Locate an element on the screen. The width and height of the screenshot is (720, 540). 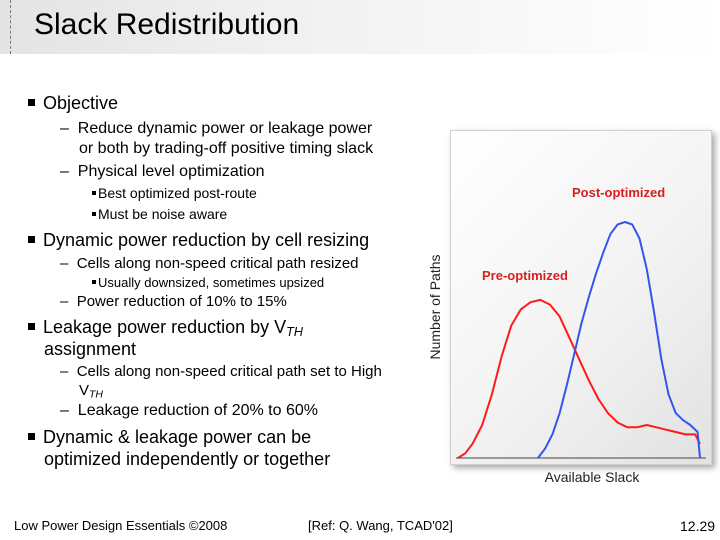
objective-sub2: – Physical level optimization is located at coordinates (162, 171).